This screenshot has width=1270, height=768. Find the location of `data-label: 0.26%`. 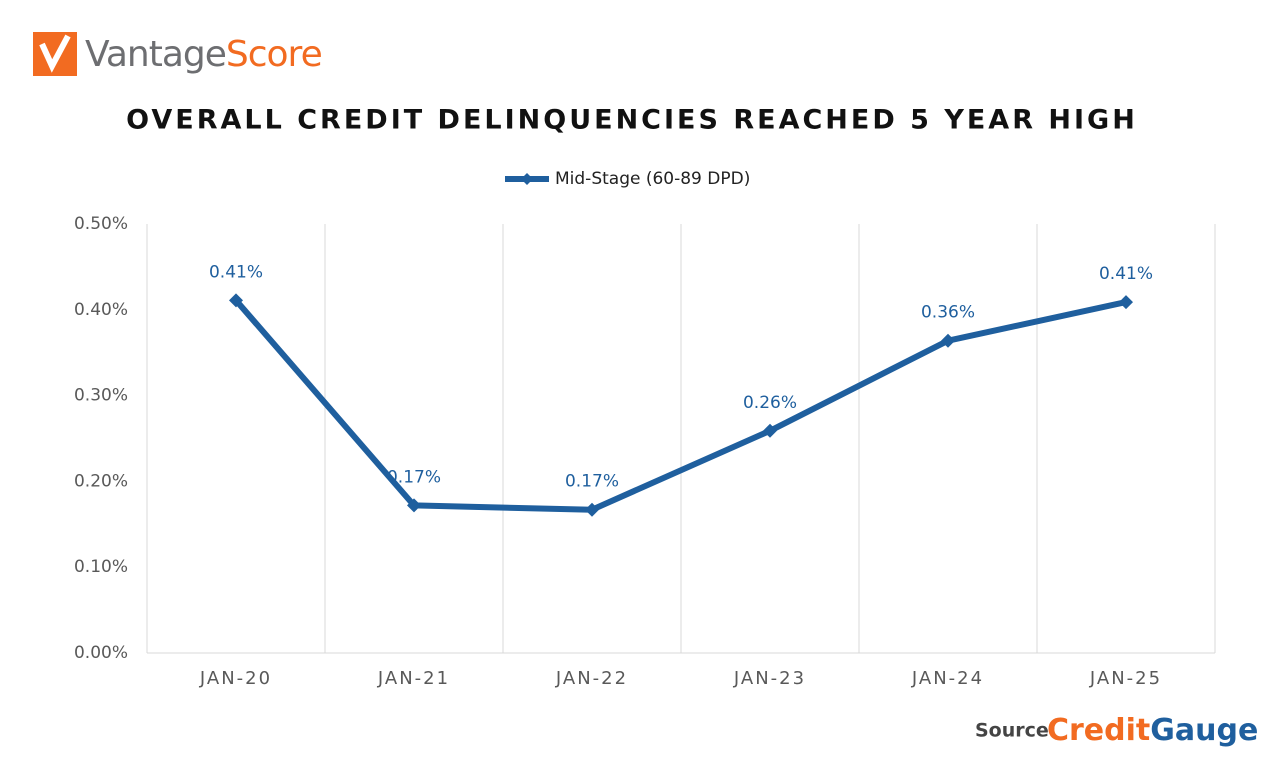

data-label: 0.26% is located at coordinates (770, 403).